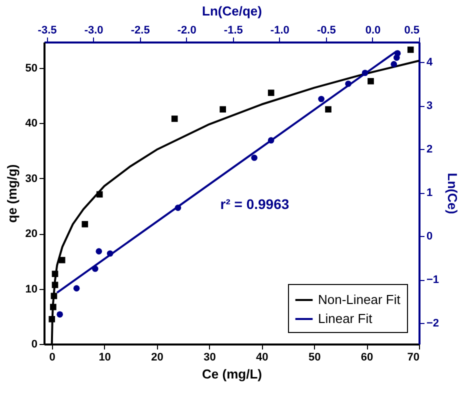 The image size is (465, 409). I want to click on y-axis-title: Ln(Ce), so click(452, 193).